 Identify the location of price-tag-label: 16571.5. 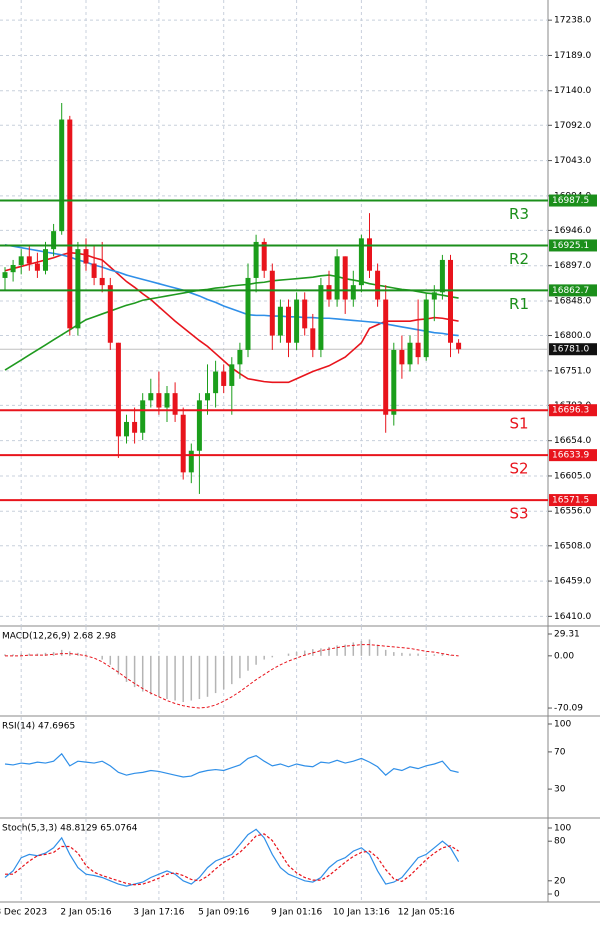
(570, 501).